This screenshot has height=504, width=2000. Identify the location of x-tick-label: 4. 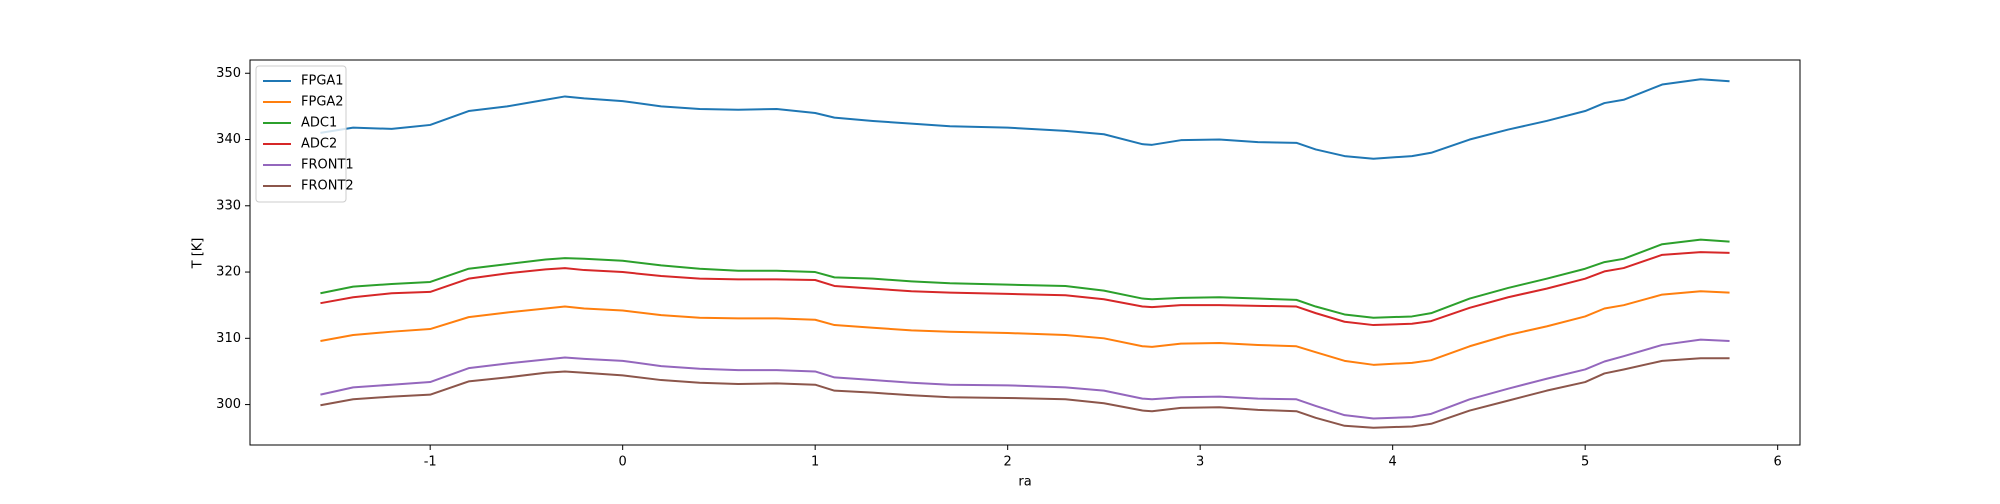
(1393, 462).